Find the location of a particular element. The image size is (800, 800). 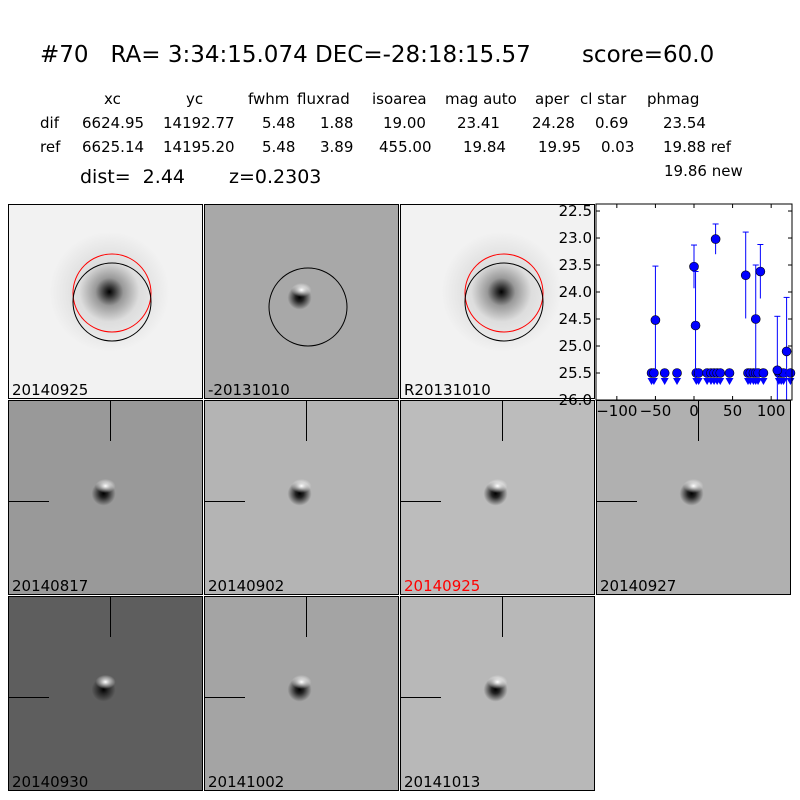

image-stamp: -20131010 is located at coordinates (301, 301).